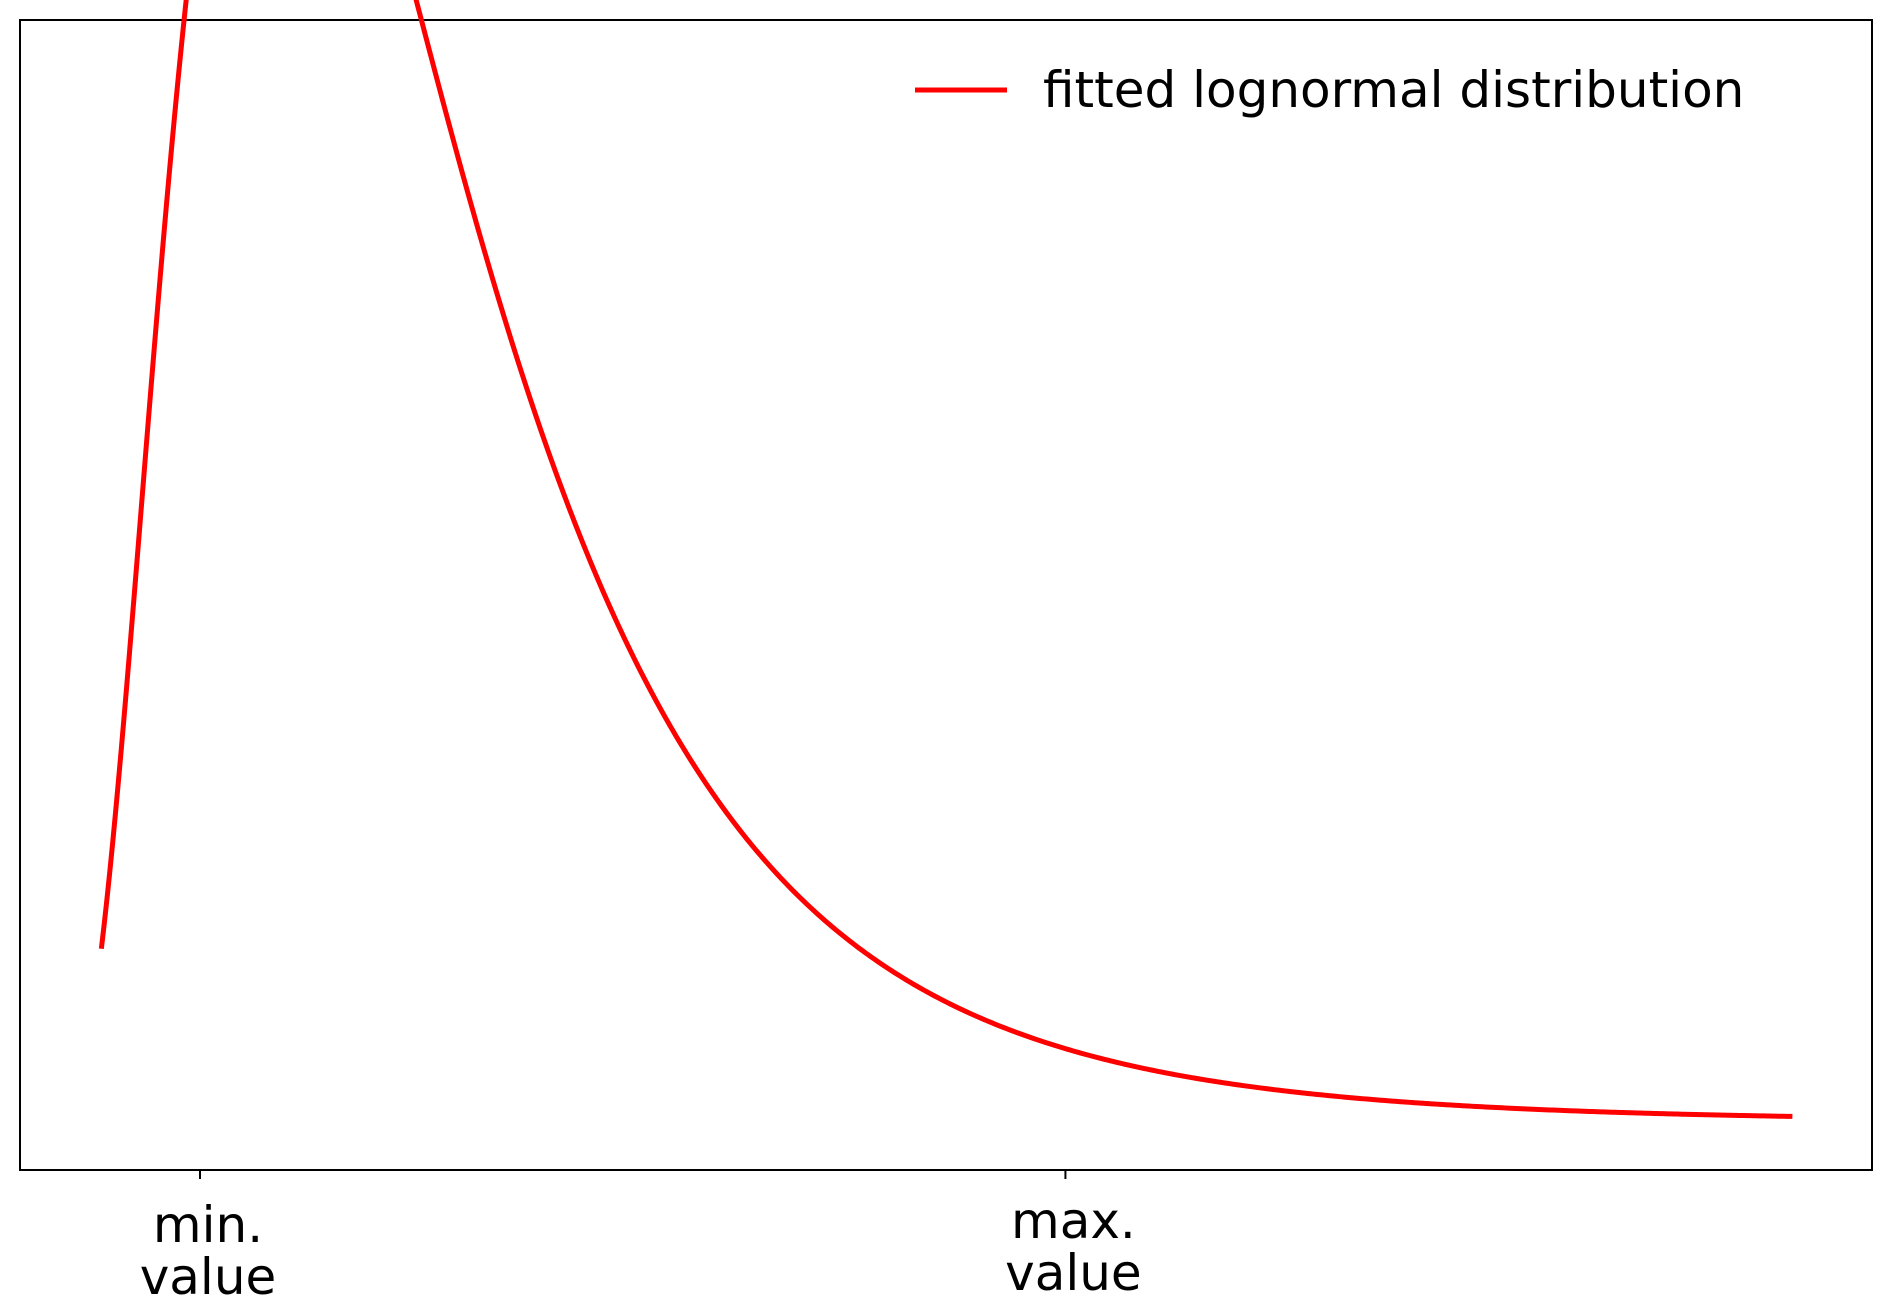  What do you see at coordinates (1393, 90) in the screenshot?
I see `legend-label: fitted lognormal distribution` at bounding box center [1393, 90].